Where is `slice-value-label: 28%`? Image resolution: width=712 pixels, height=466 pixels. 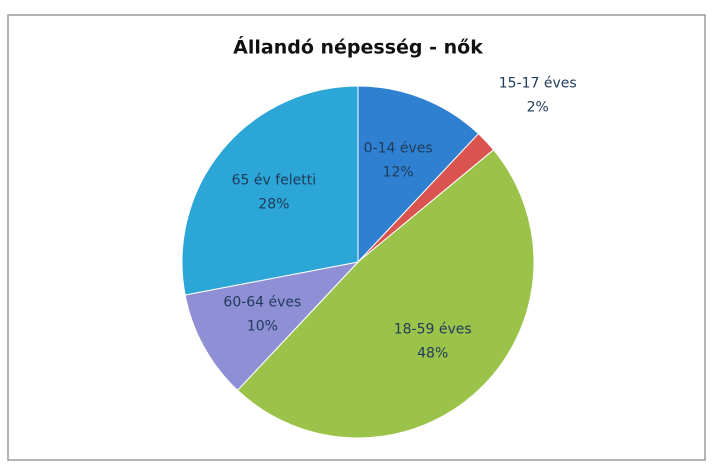
slice-value-label: 28% is located at coordinates (273, 204).